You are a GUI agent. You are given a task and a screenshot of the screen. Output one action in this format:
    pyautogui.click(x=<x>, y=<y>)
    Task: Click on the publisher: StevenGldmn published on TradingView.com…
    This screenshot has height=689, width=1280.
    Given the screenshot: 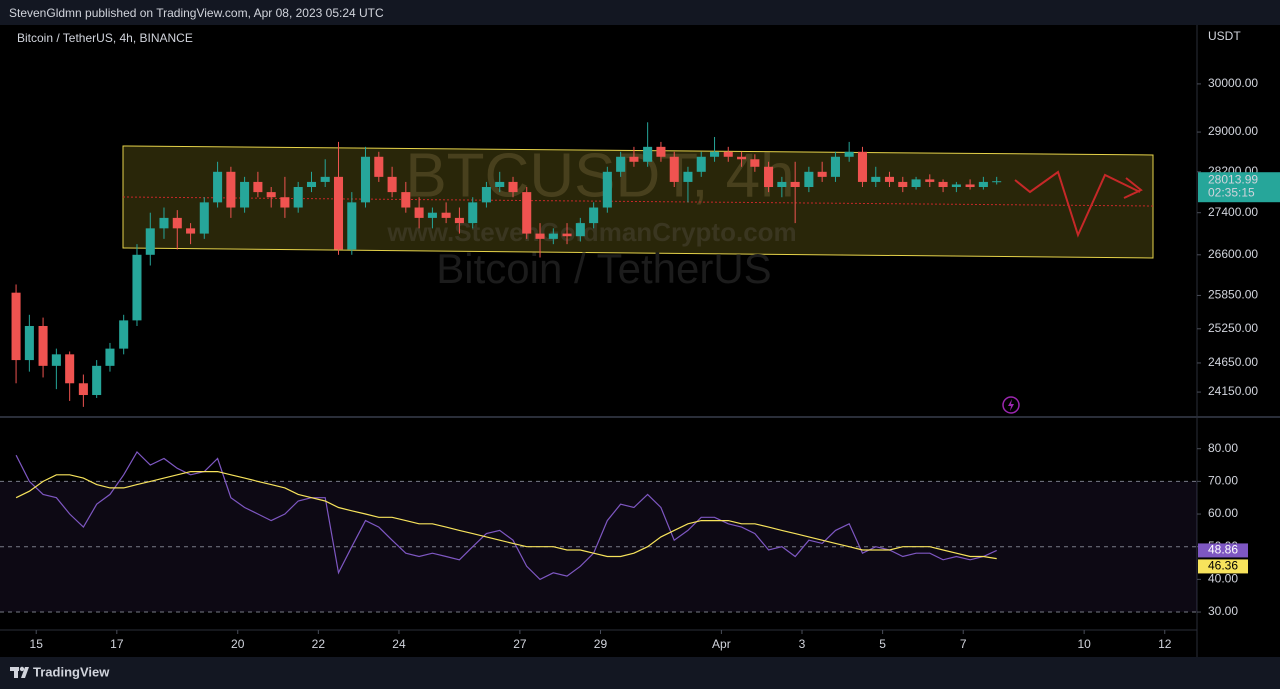 What is the action you would take?
    pyautogui.click(x=196, y=13)
    